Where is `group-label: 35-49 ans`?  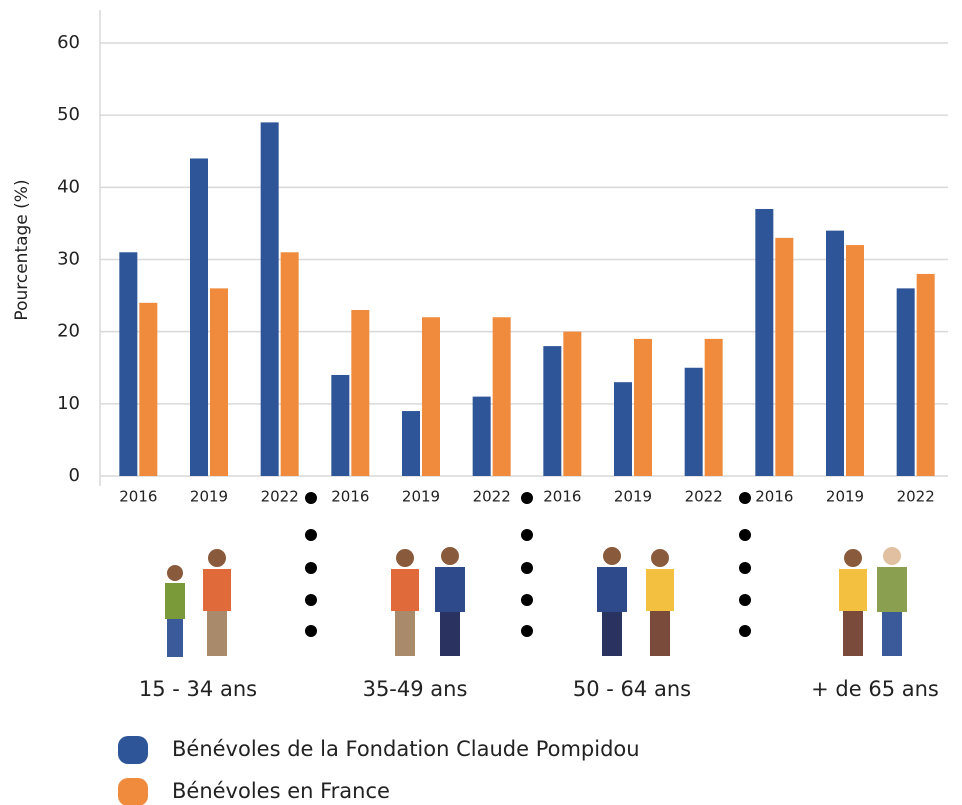 group-label: 35-49 ans is located at coordinates (415, 689).